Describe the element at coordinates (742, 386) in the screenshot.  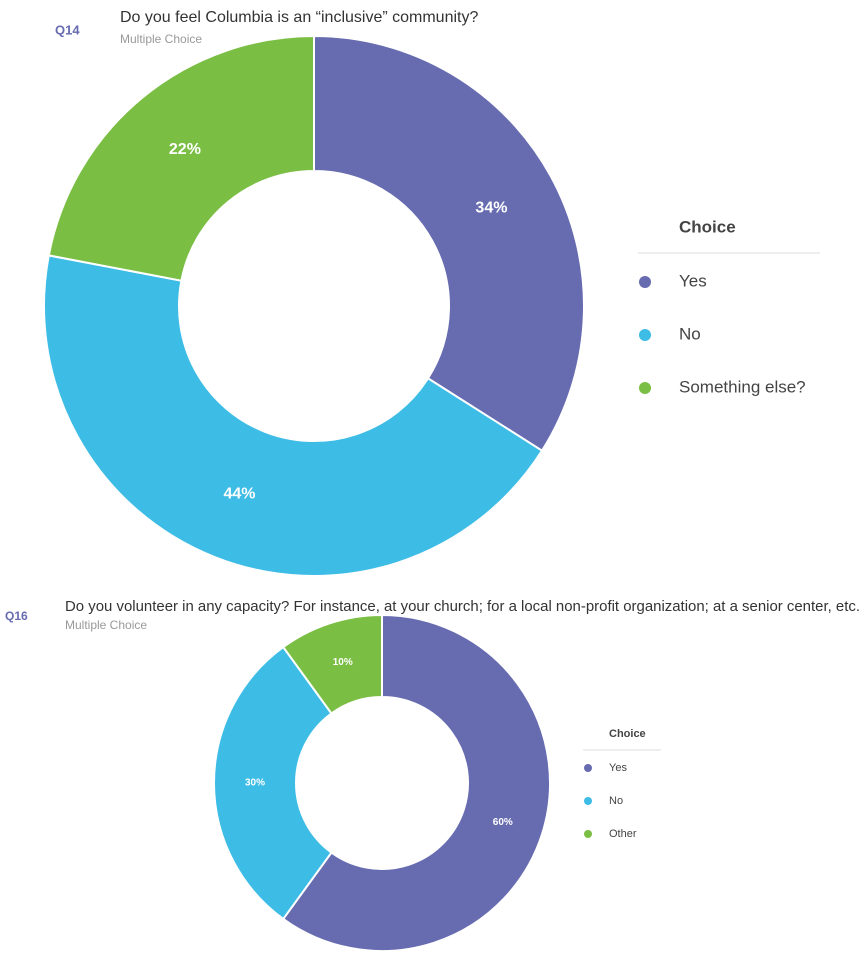
I see `legend-label: Something else?` at that location.